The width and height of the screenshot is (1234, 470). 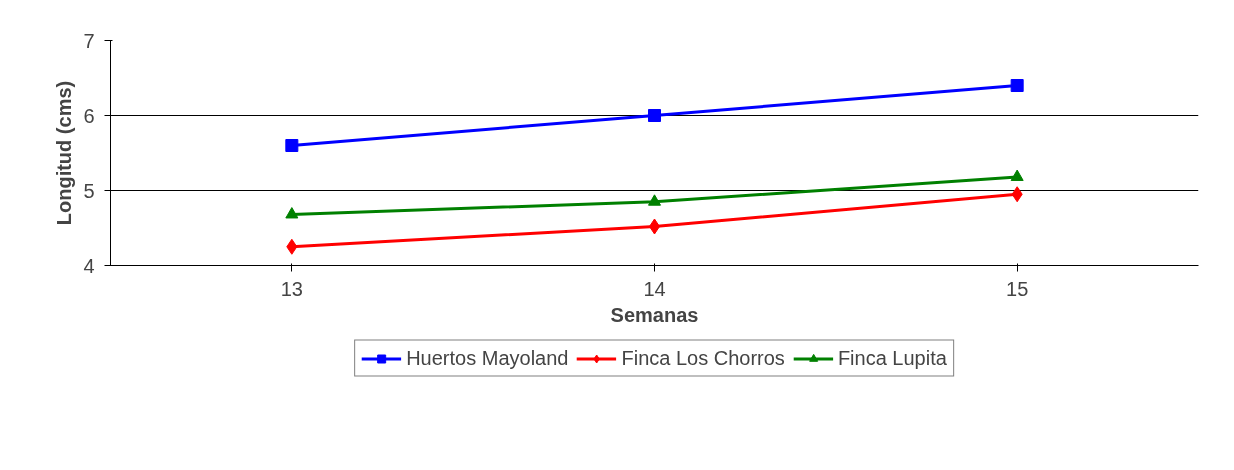 What do you see at coordinates (892, 358) in the screenshot?
I see `legend-label: Finca Lupita` at bounding box center [892, 358].